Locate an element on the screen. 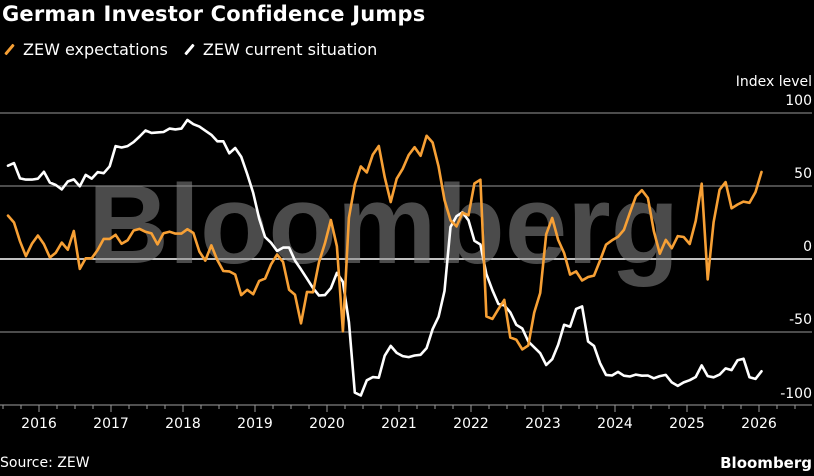  y-tick-label: 0 is located at coordinates (807, 247).